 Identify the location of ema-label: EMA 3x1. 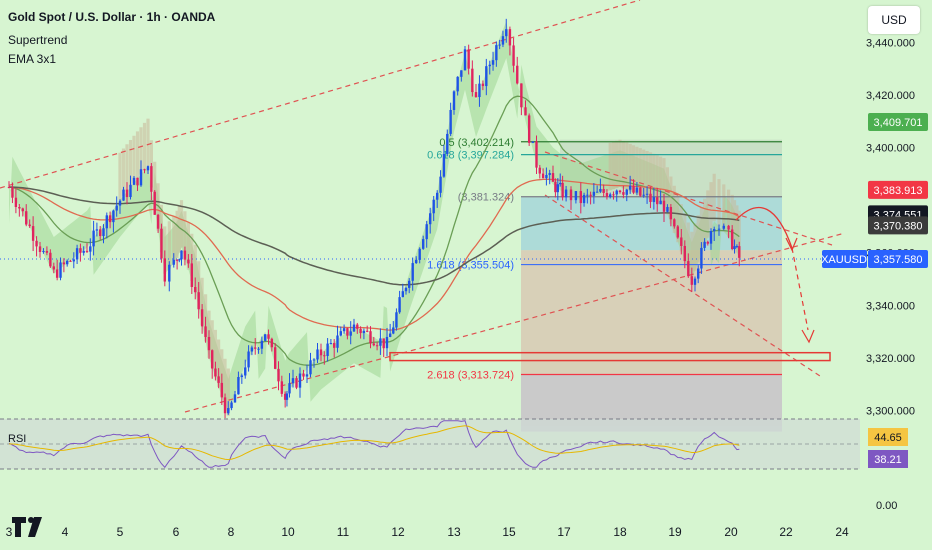
(32, 59).